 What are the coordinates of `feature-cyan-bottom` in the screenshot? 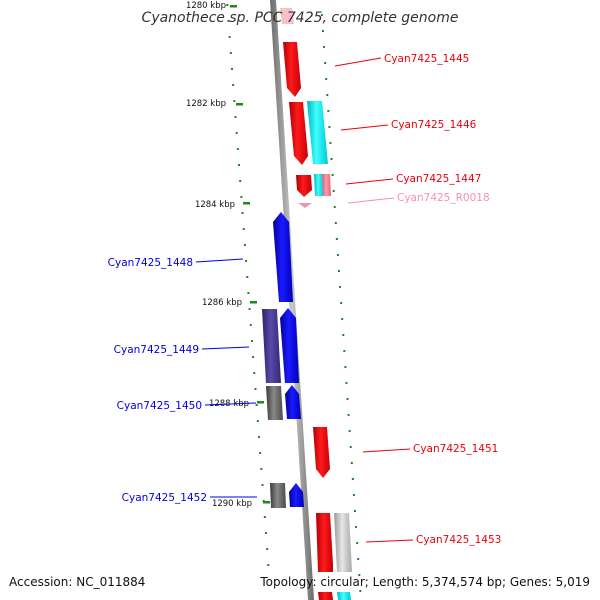 It's located at (344, 596).